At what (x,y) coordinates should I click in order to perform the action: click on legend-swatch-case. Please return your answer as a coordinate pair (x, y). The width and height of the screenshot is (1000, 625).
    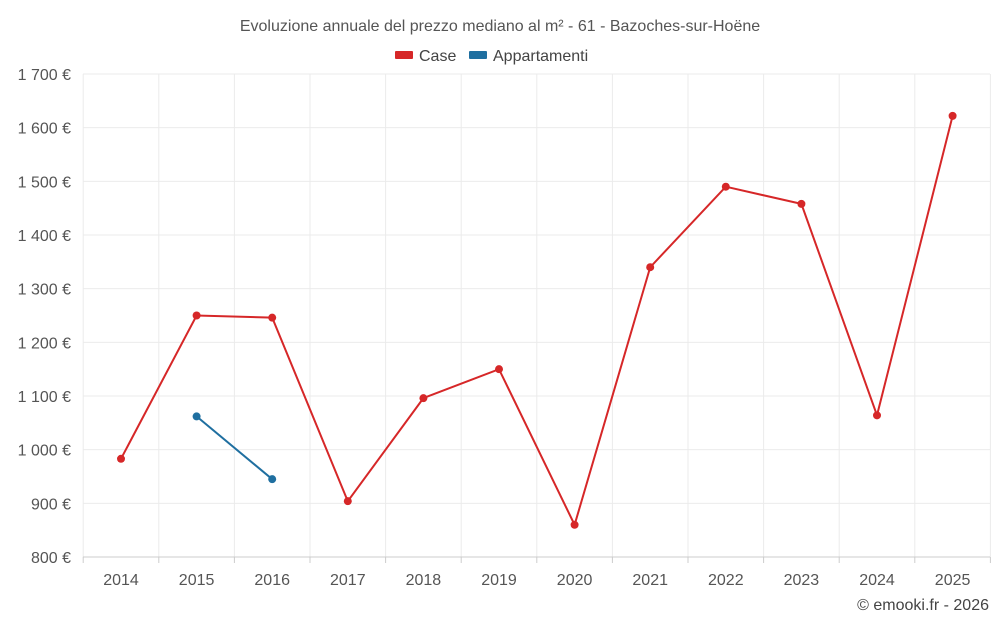
    Looking at the image, I should click on (404, 55).